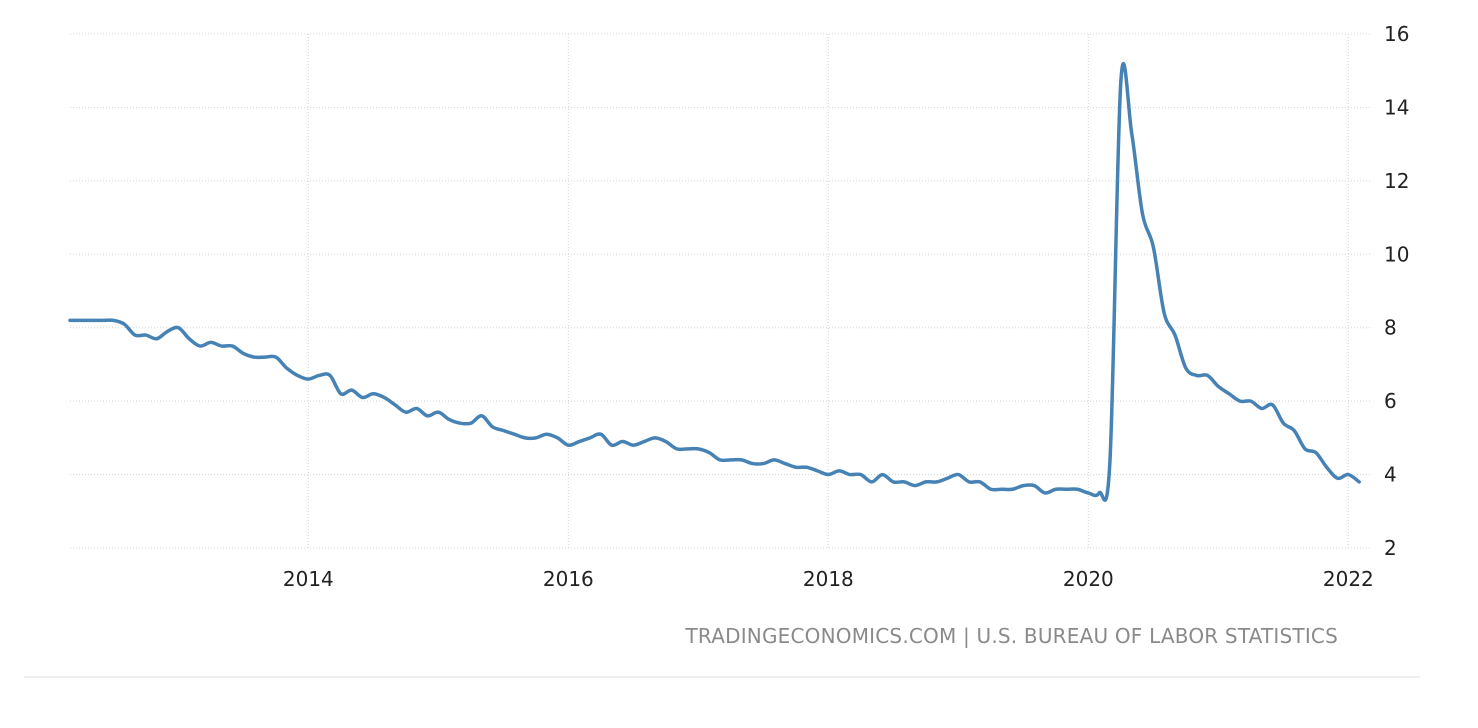 The height and width of the screenshot is (728, 1478). I want to click on x-tick-label: 2018, so click(828, 579).